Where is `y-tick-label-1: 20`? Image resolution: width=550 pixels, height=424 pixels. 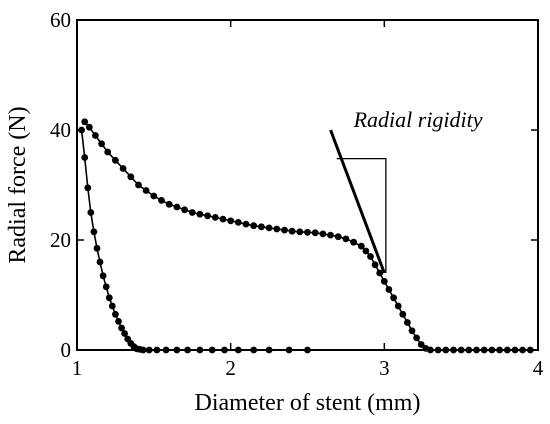
y-tick-label-1: 20 is located at coordinates (60, 240).